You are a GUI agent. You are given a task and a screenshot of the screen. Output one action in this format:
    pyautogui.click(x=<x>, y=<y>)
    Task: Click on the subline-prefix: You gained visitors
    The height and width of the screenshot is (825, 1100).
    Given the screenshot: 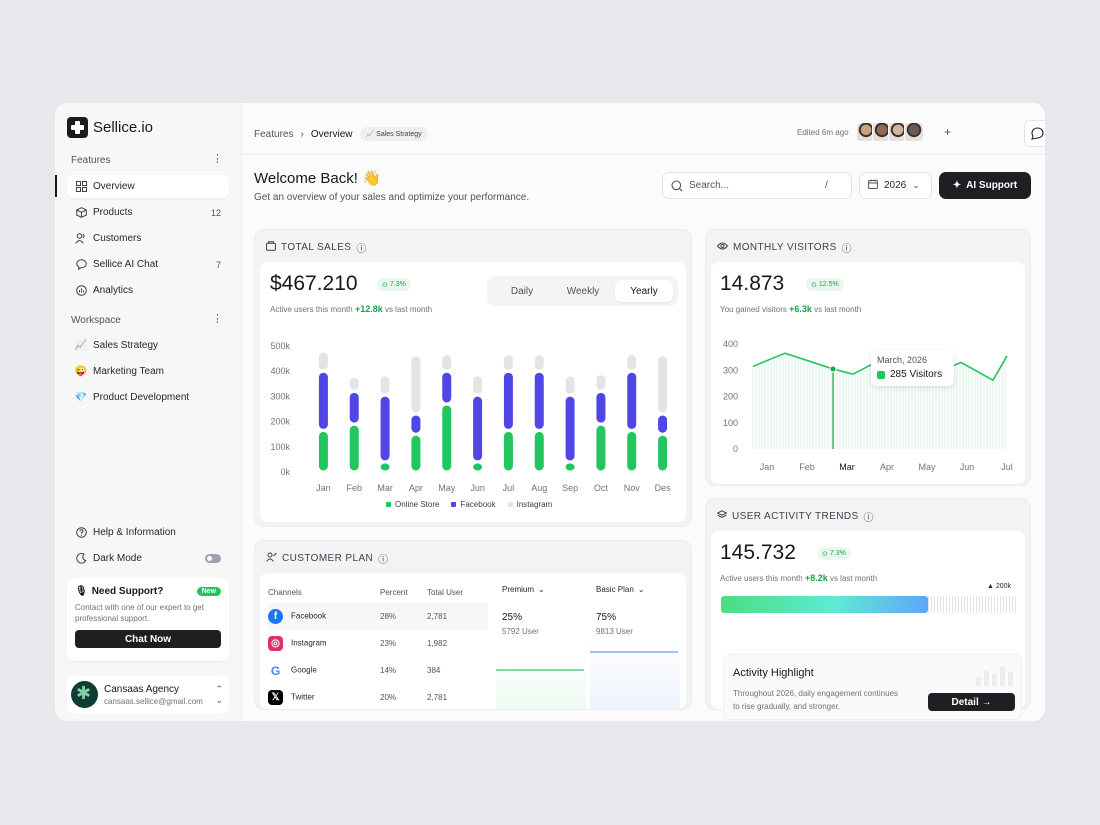 What is the action you would take?
    pyautogui.click(x=753, y=309)
    